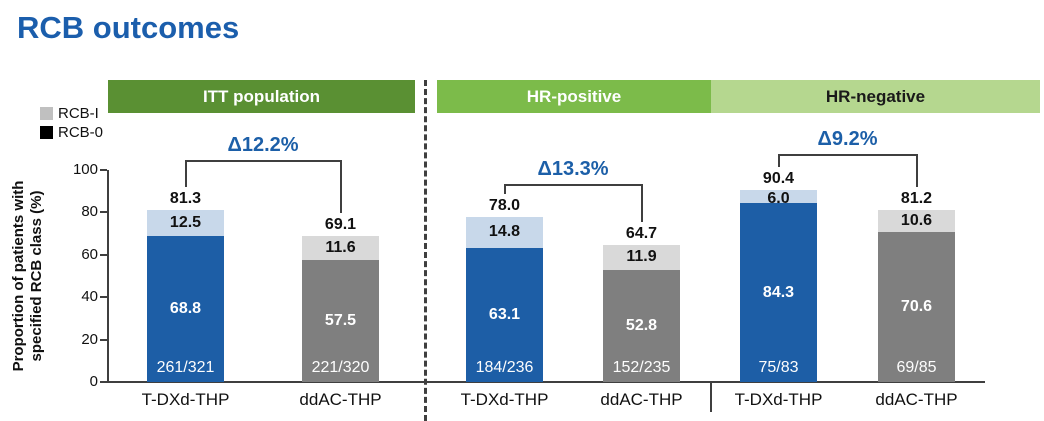 This screenshot has width=1044, height=421. I want to click on group-header-itt: ITT population, so click(261, 96).